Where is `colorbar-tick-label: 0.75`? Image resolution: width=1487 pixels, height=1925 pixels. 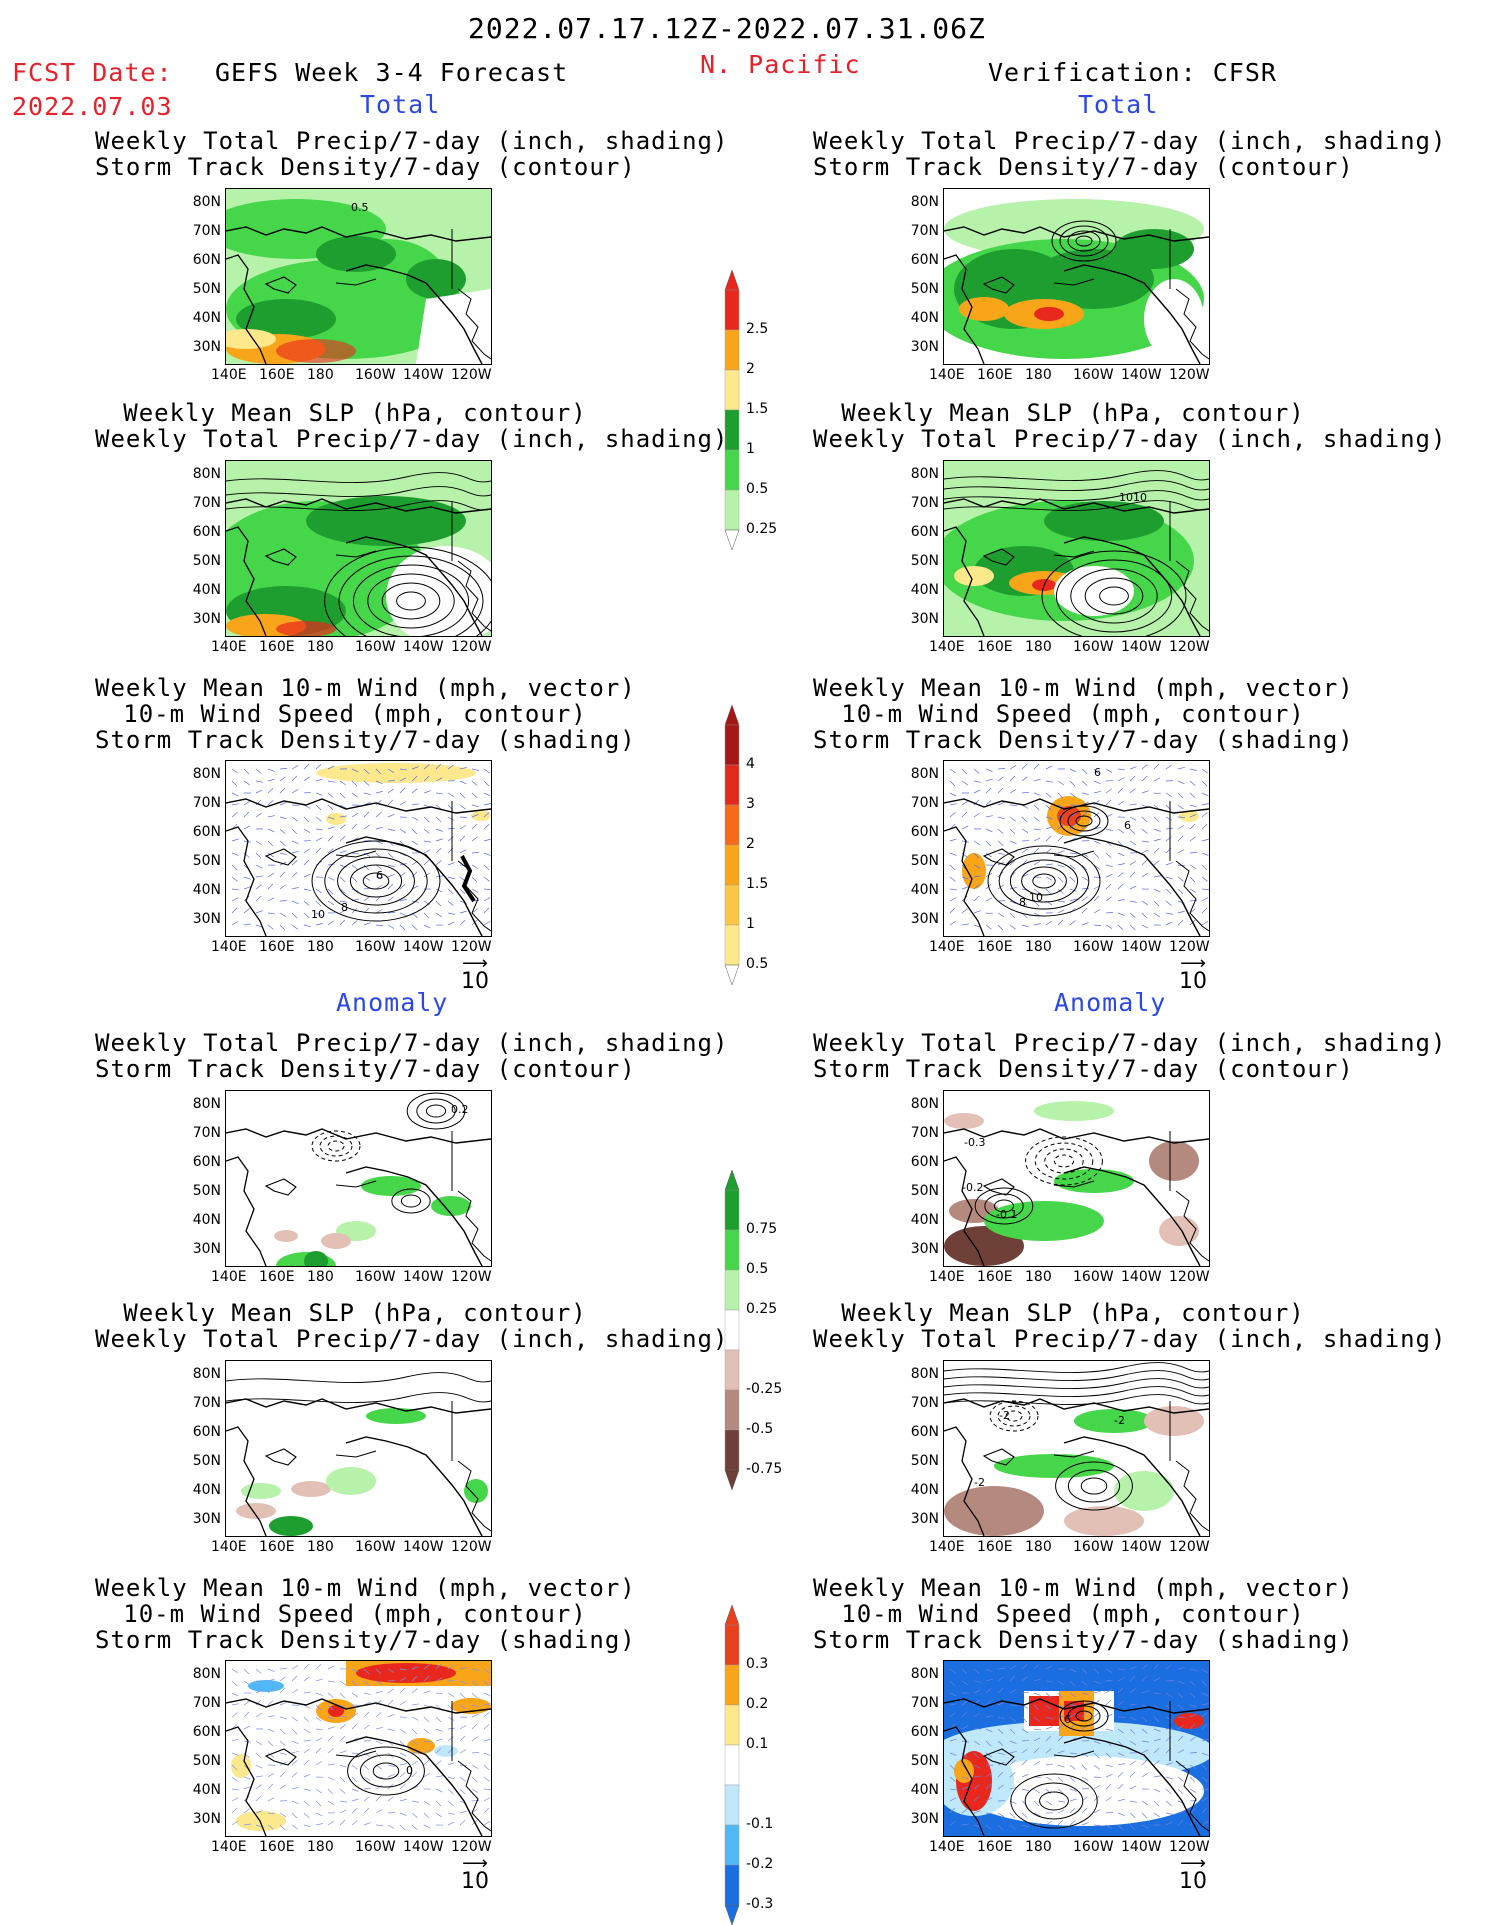
colorbar-tick-label: 0.75 is located at coordinates (762, 1229).